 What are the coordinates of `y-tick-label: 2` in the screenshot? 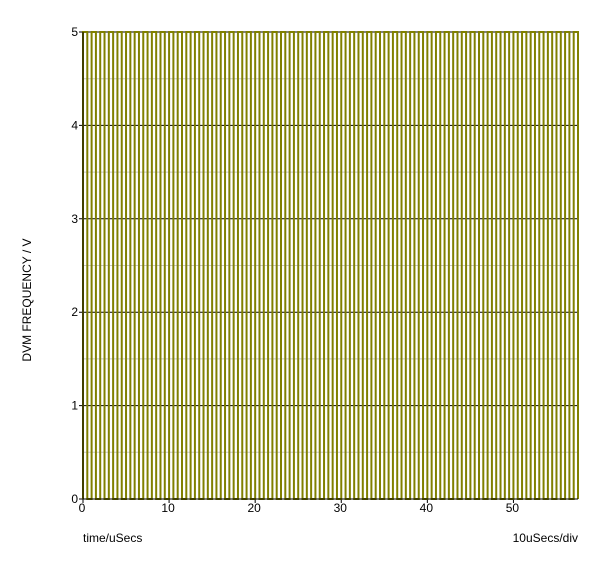 It's located at (74, 312).